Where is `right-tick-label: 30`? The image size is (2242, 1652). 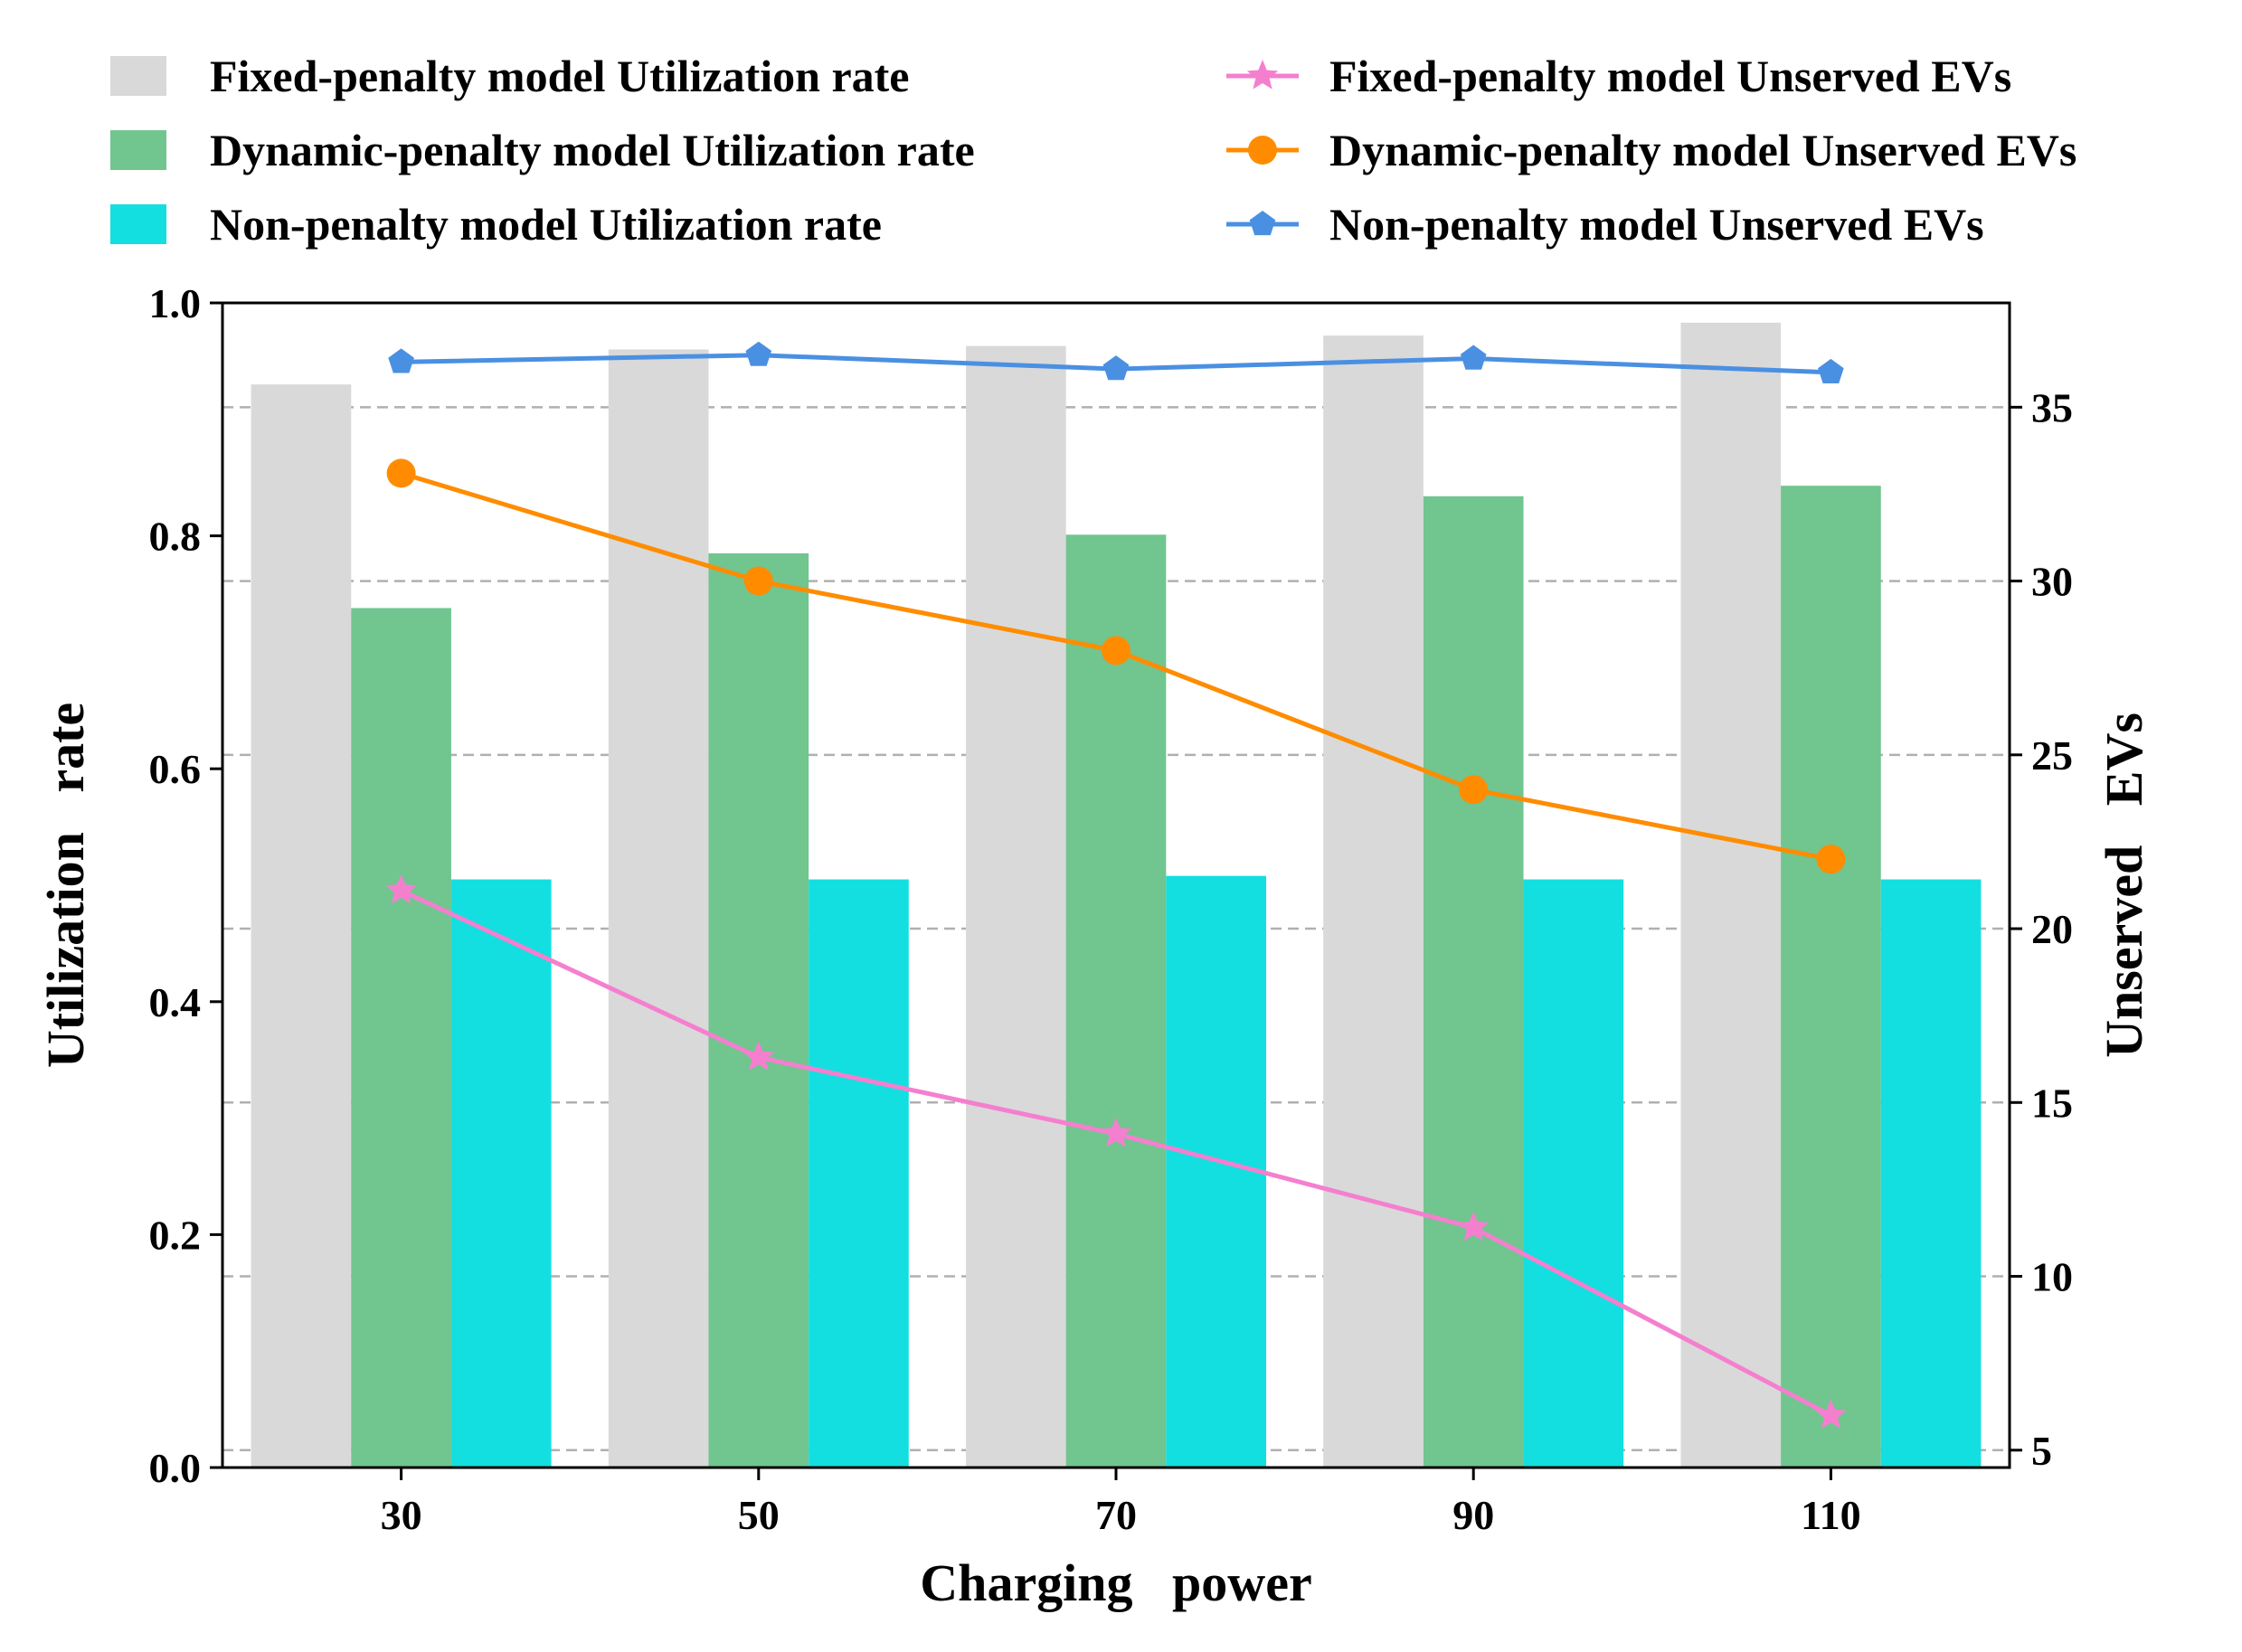
right-tick-label: 30 is located at coordinates (2052, 582).